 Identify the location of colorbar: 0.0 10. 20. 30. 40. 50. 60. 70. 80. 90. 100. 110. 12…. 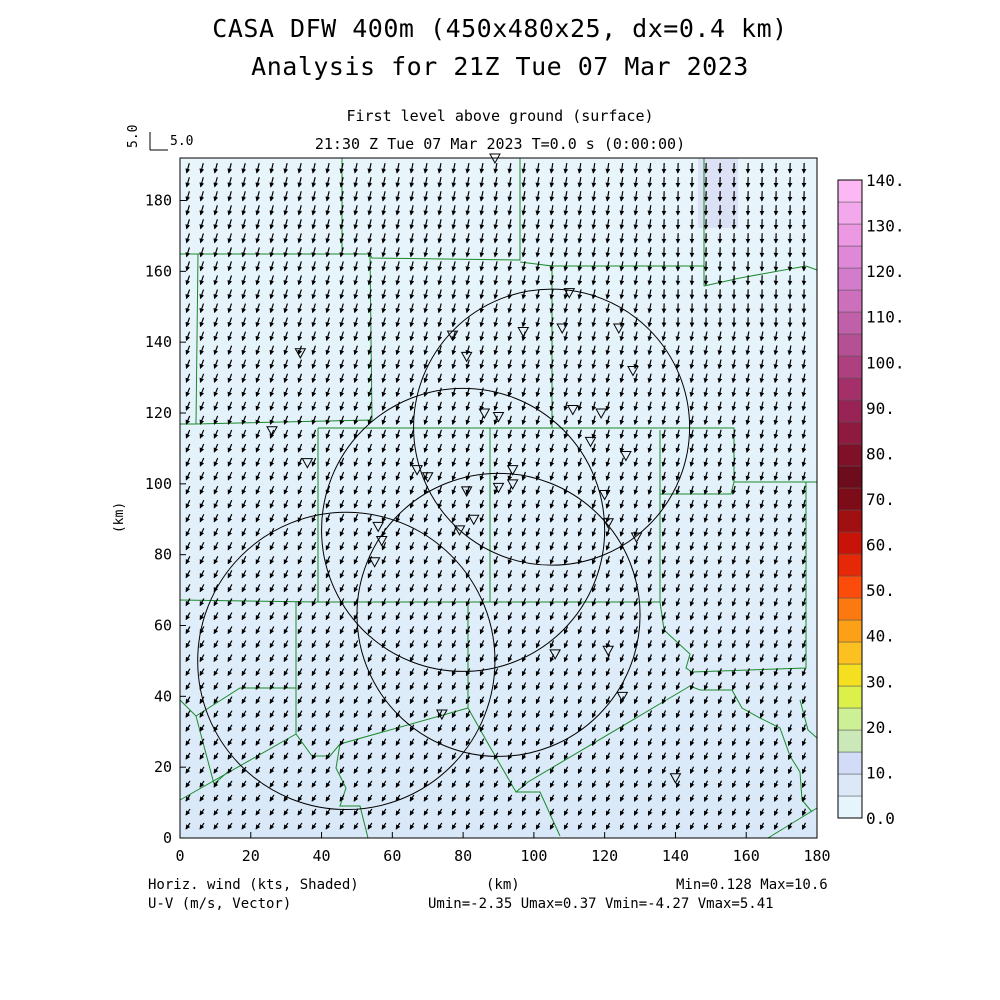
(871, 499).